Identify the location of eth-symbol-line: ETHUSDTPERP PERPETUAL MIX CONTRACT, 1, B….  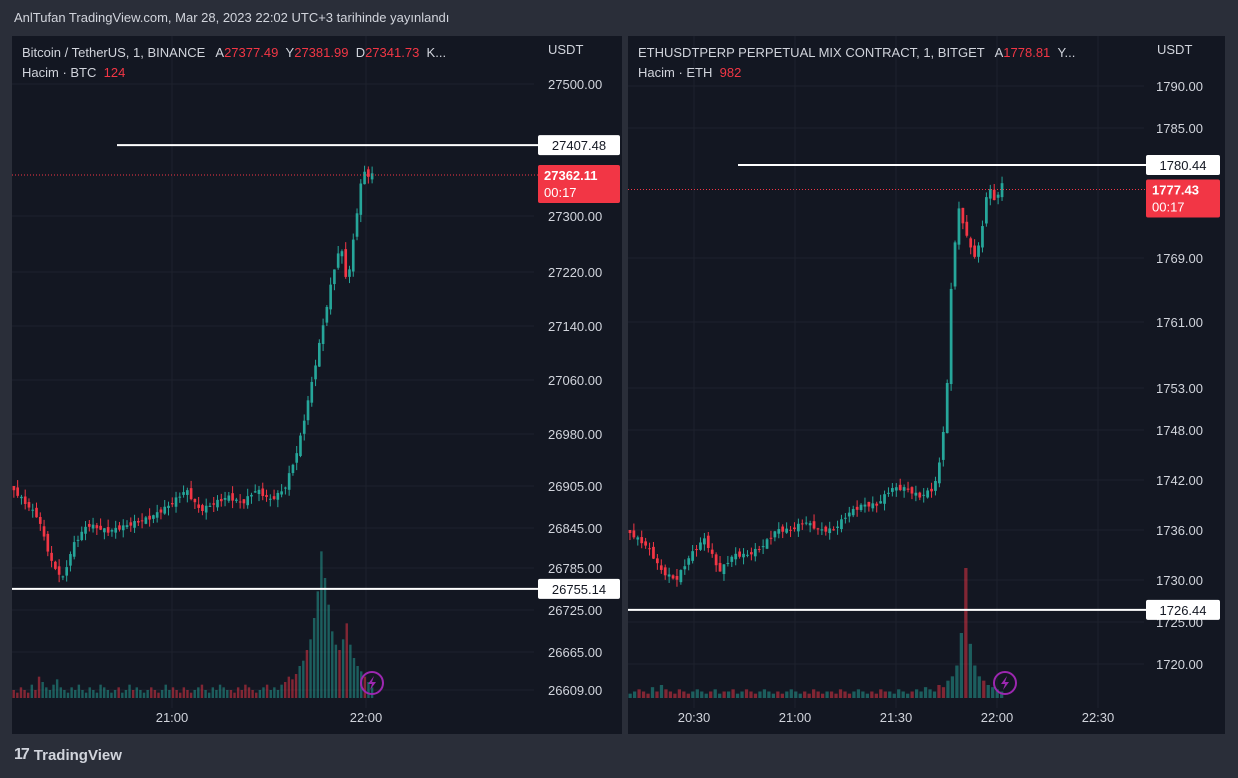
(811, 52).